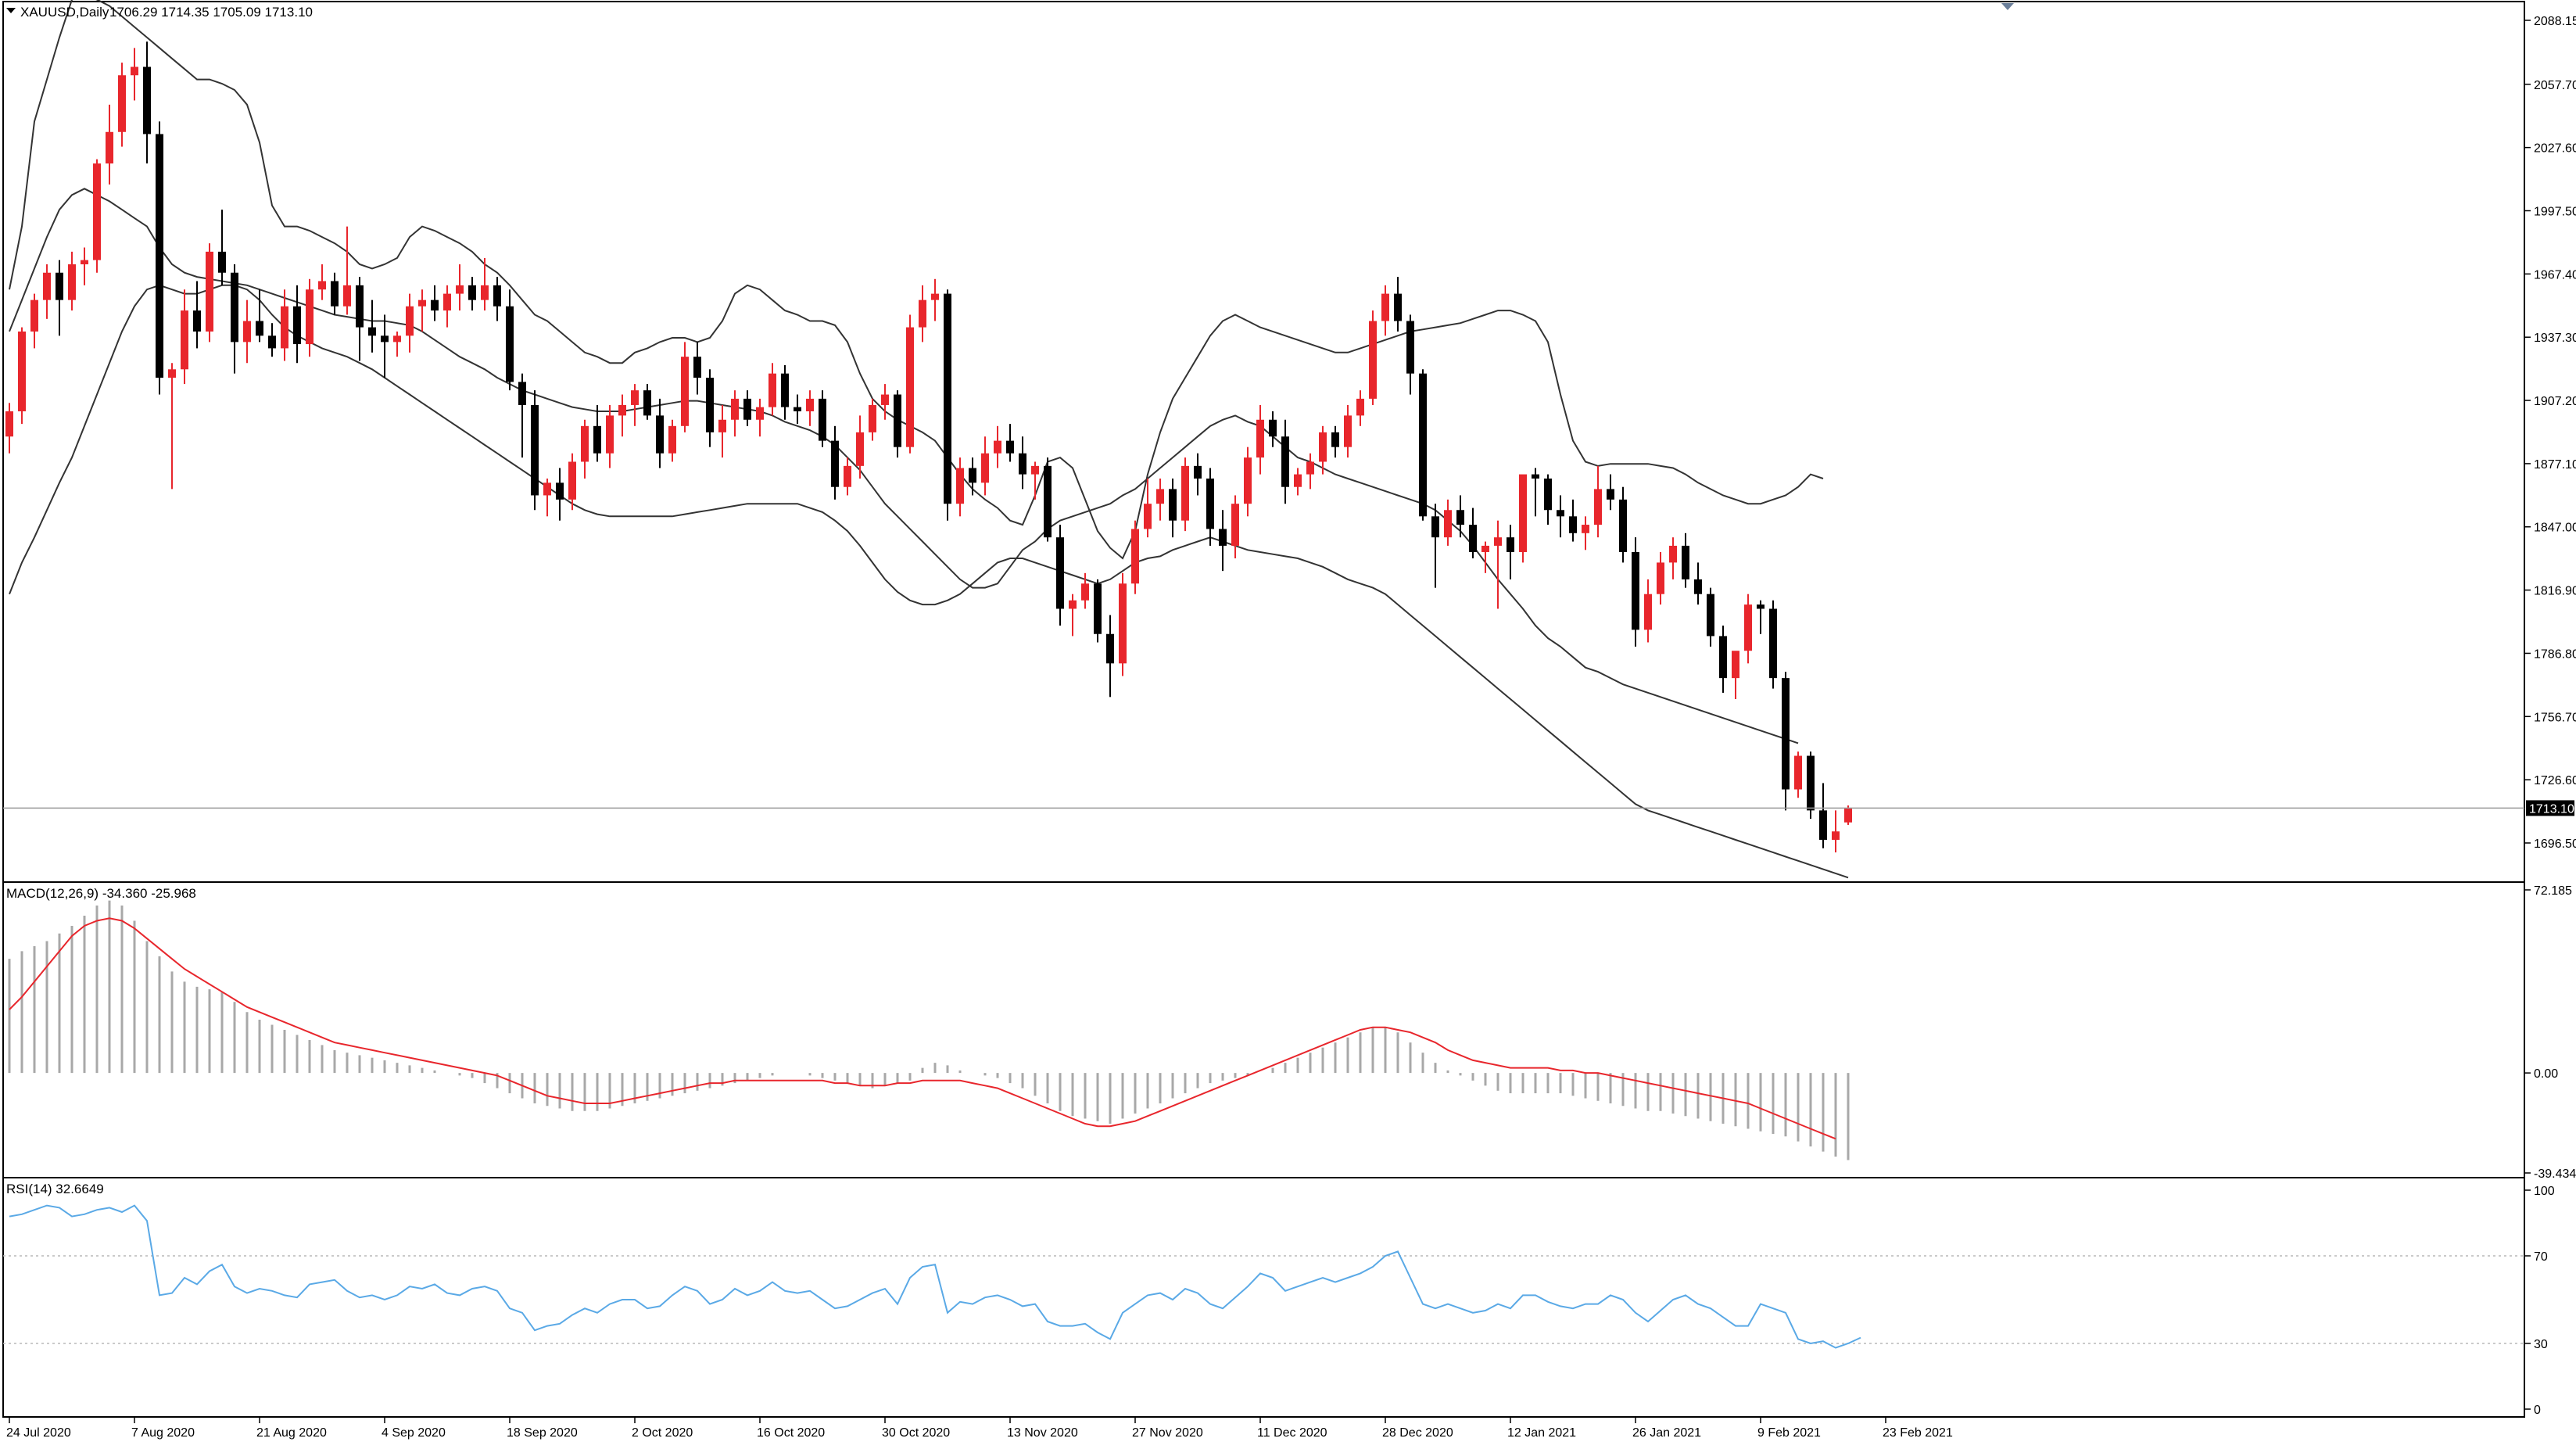 This screenshot has height=1449, width=2576. What do you see at coordinates (1288, 808) in the screenshot?
I see `current-price-line: 1713.10` at bounding box center [1288, 808].